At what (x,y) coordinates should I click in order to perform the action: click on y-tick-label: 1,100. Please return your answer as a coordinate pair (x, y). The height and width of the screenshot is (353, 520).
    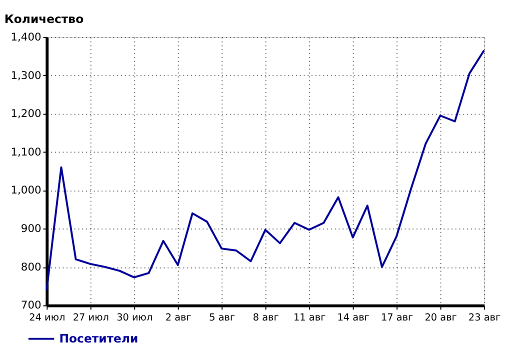
    Looking at the image, I should click on (26, 151).